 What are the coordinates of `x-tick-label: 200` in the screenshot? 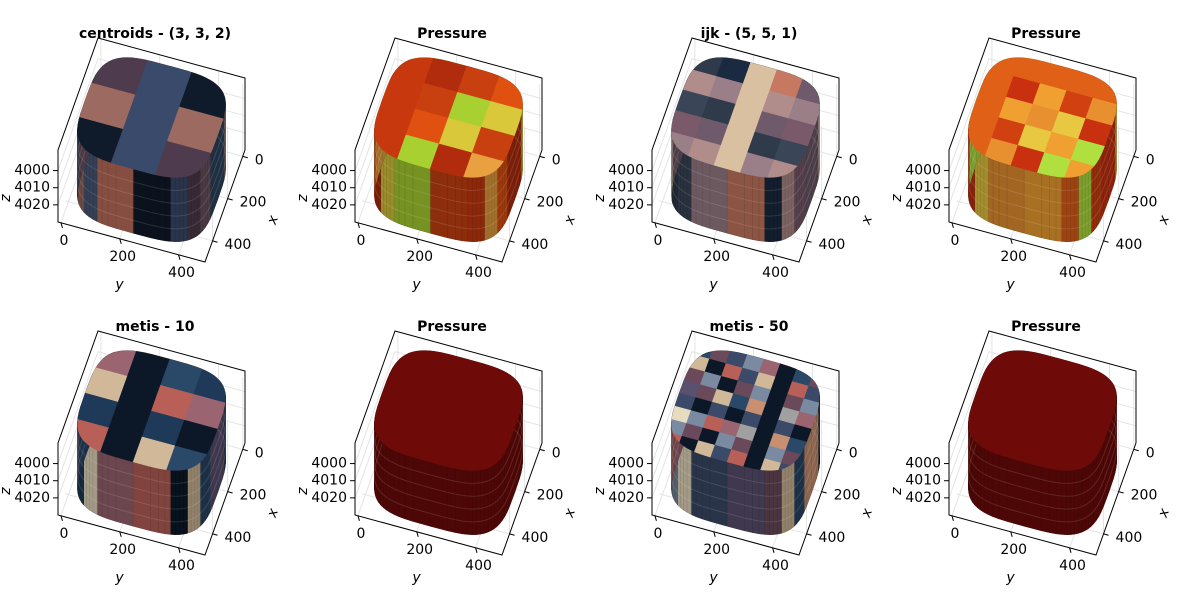 It's located at (253, 203).